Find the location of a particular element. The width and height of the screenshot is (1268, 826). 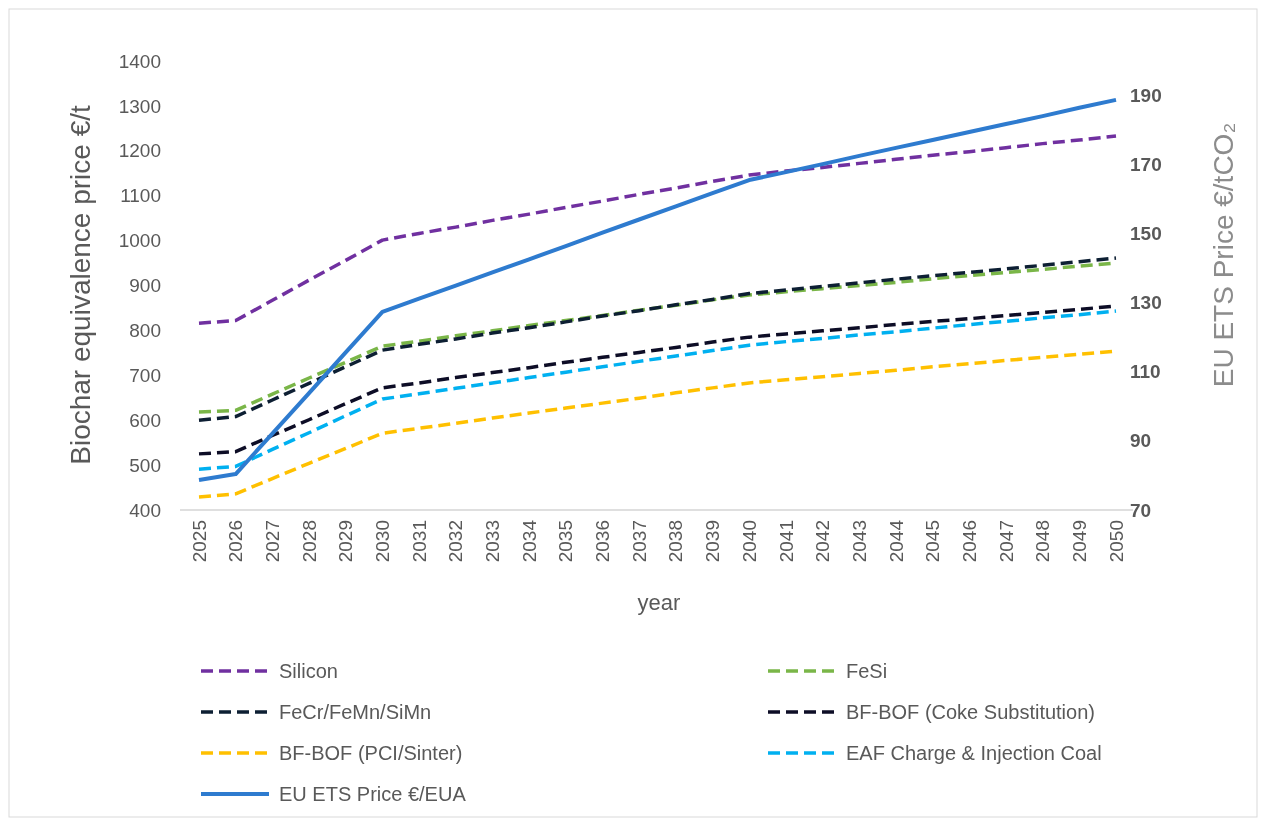

y-tick-label: 1300 is located at coordinates (139, 106).